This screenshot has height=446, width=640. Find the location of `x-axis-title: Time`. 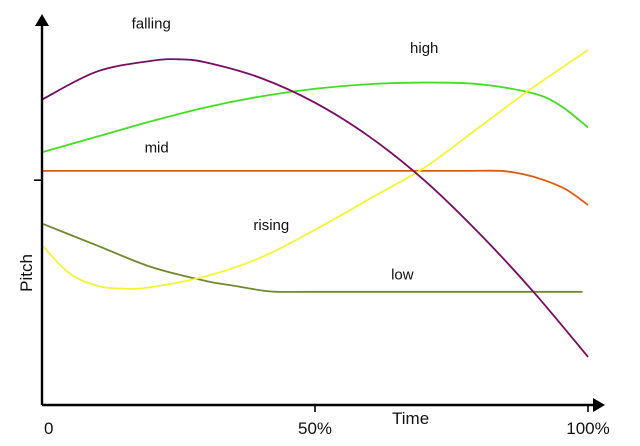

x-axis-title: Time is located at coordinates (410, 418).